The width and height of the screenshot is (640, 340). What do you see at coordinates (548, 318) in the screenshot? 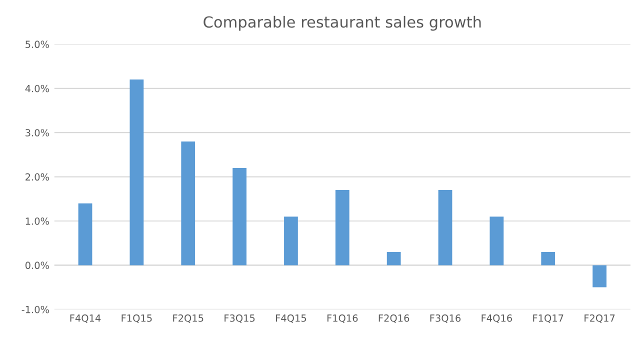
I see `x-tick-label: F1Q17` at bounding box center [548, 318].